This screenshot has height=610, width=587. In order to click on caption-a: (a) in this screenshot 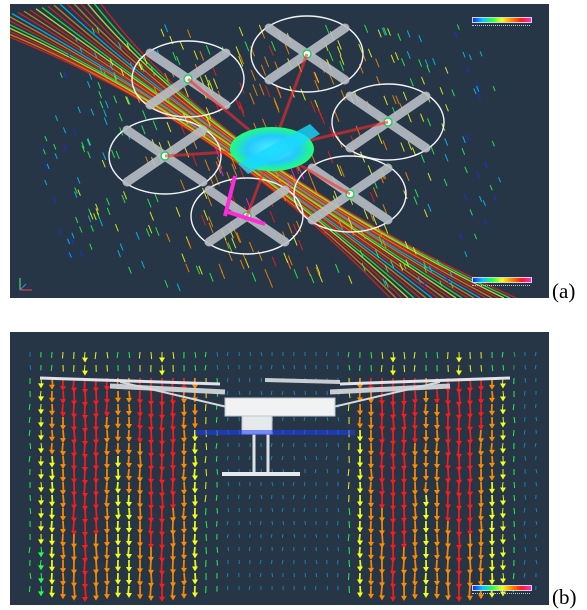, I will do `click(563, 291)`.